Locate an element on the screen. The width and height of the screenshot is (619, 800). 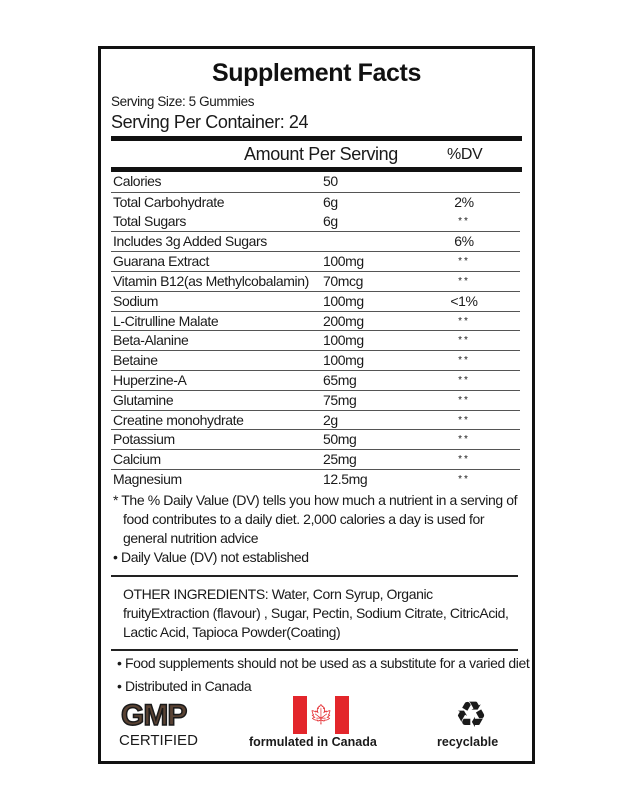
recyclable-label: recyclable is located at coordinates (468, 742).